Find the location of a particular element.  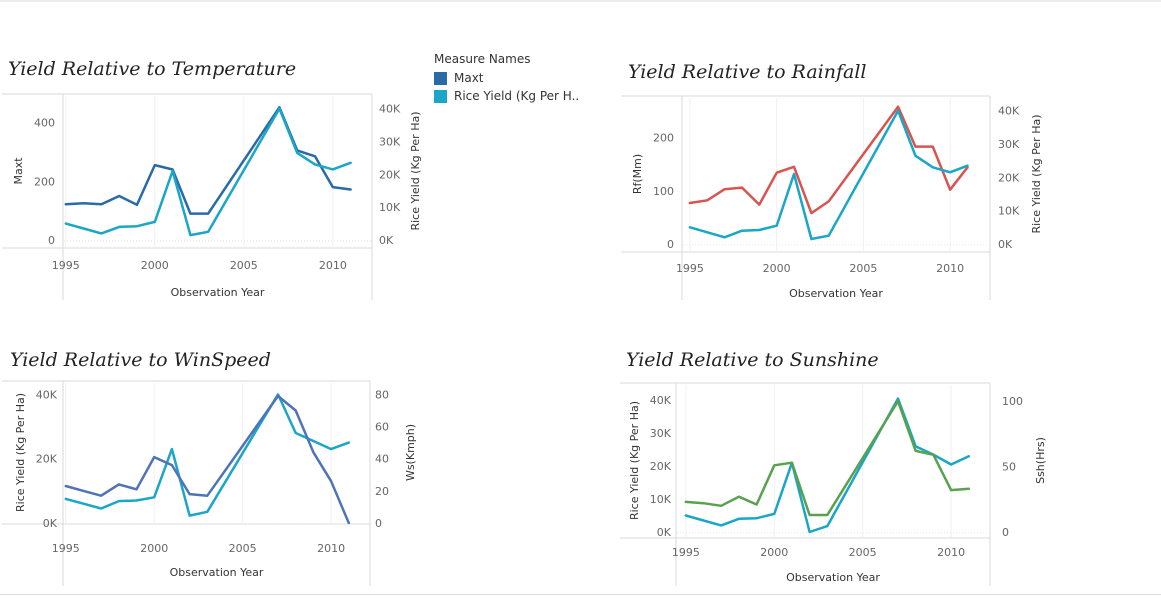

winspeed-x-tick-2000: 2000 is located at coordinates (154, 548).